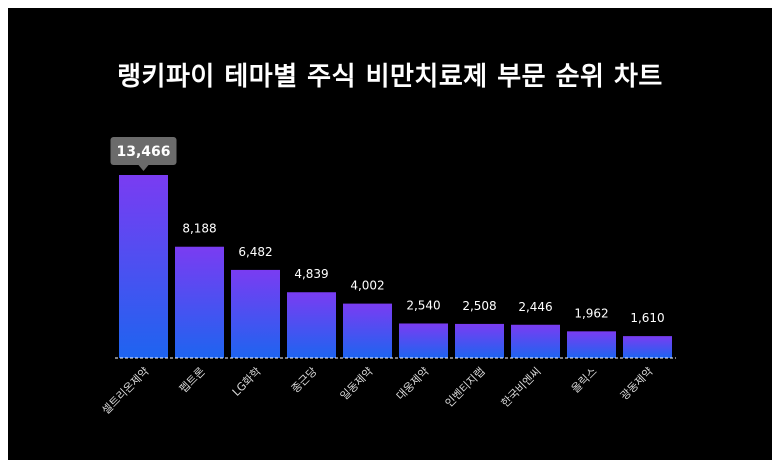 The width and height of the screenshot is (780, 468). I want to click on bar-value-label: 2,508, so click(479, 306).